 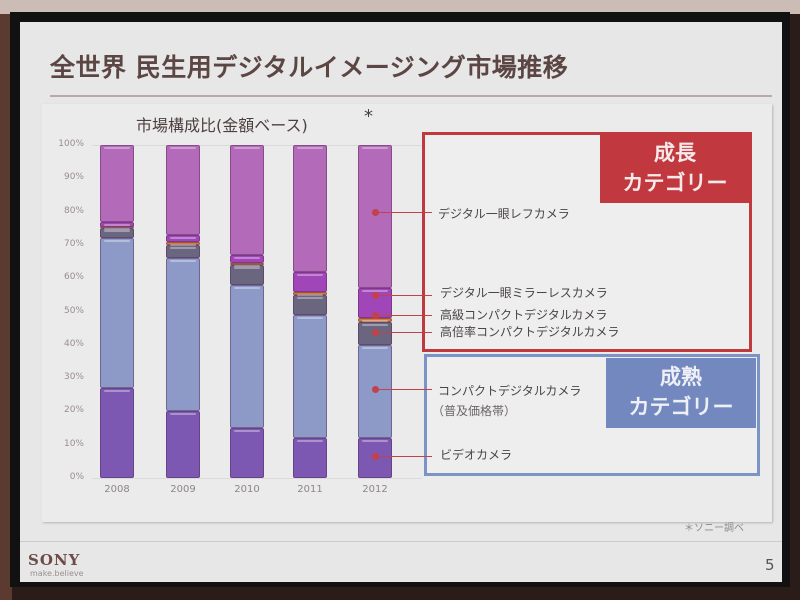 I want to click on bar-2011, so click(x=310, y=311).